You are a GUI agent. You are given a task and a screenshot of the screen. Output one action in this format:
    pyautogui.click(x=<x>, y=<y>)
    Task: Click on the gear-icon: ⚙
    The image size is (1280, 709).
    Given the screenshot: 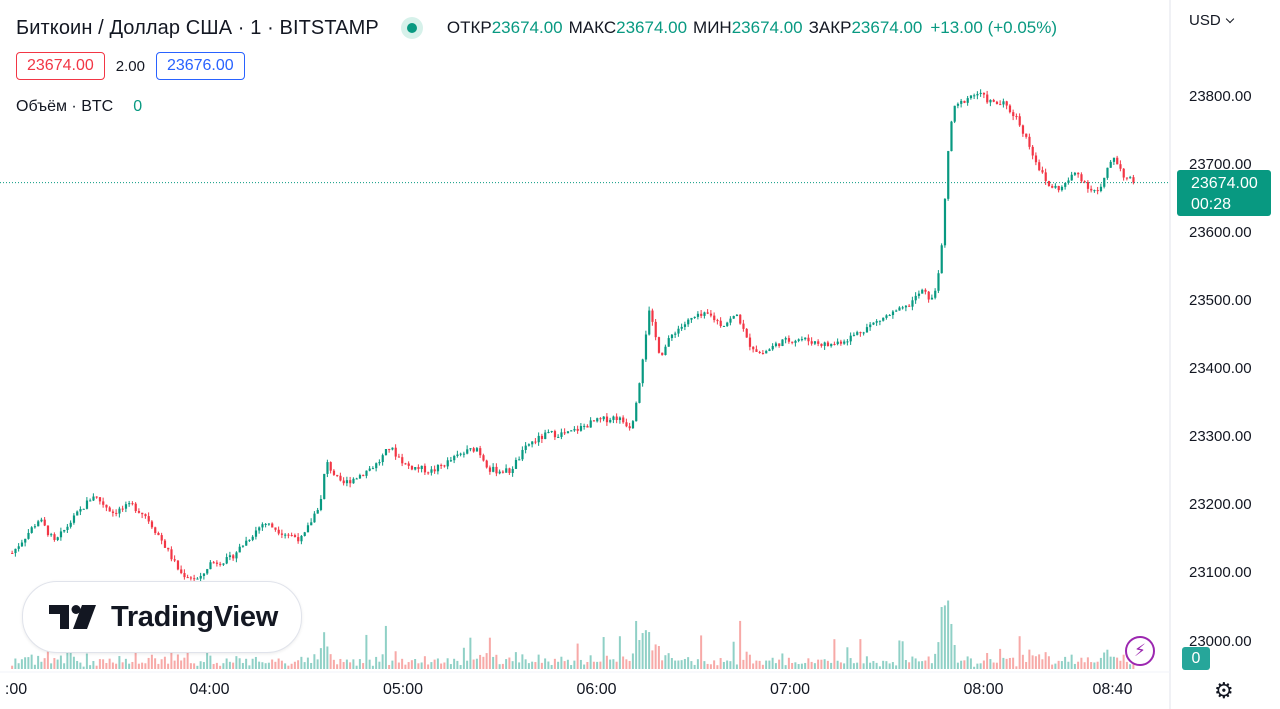 What is the action you would take?
    pyautogui.click(x=1224, y=690)
    